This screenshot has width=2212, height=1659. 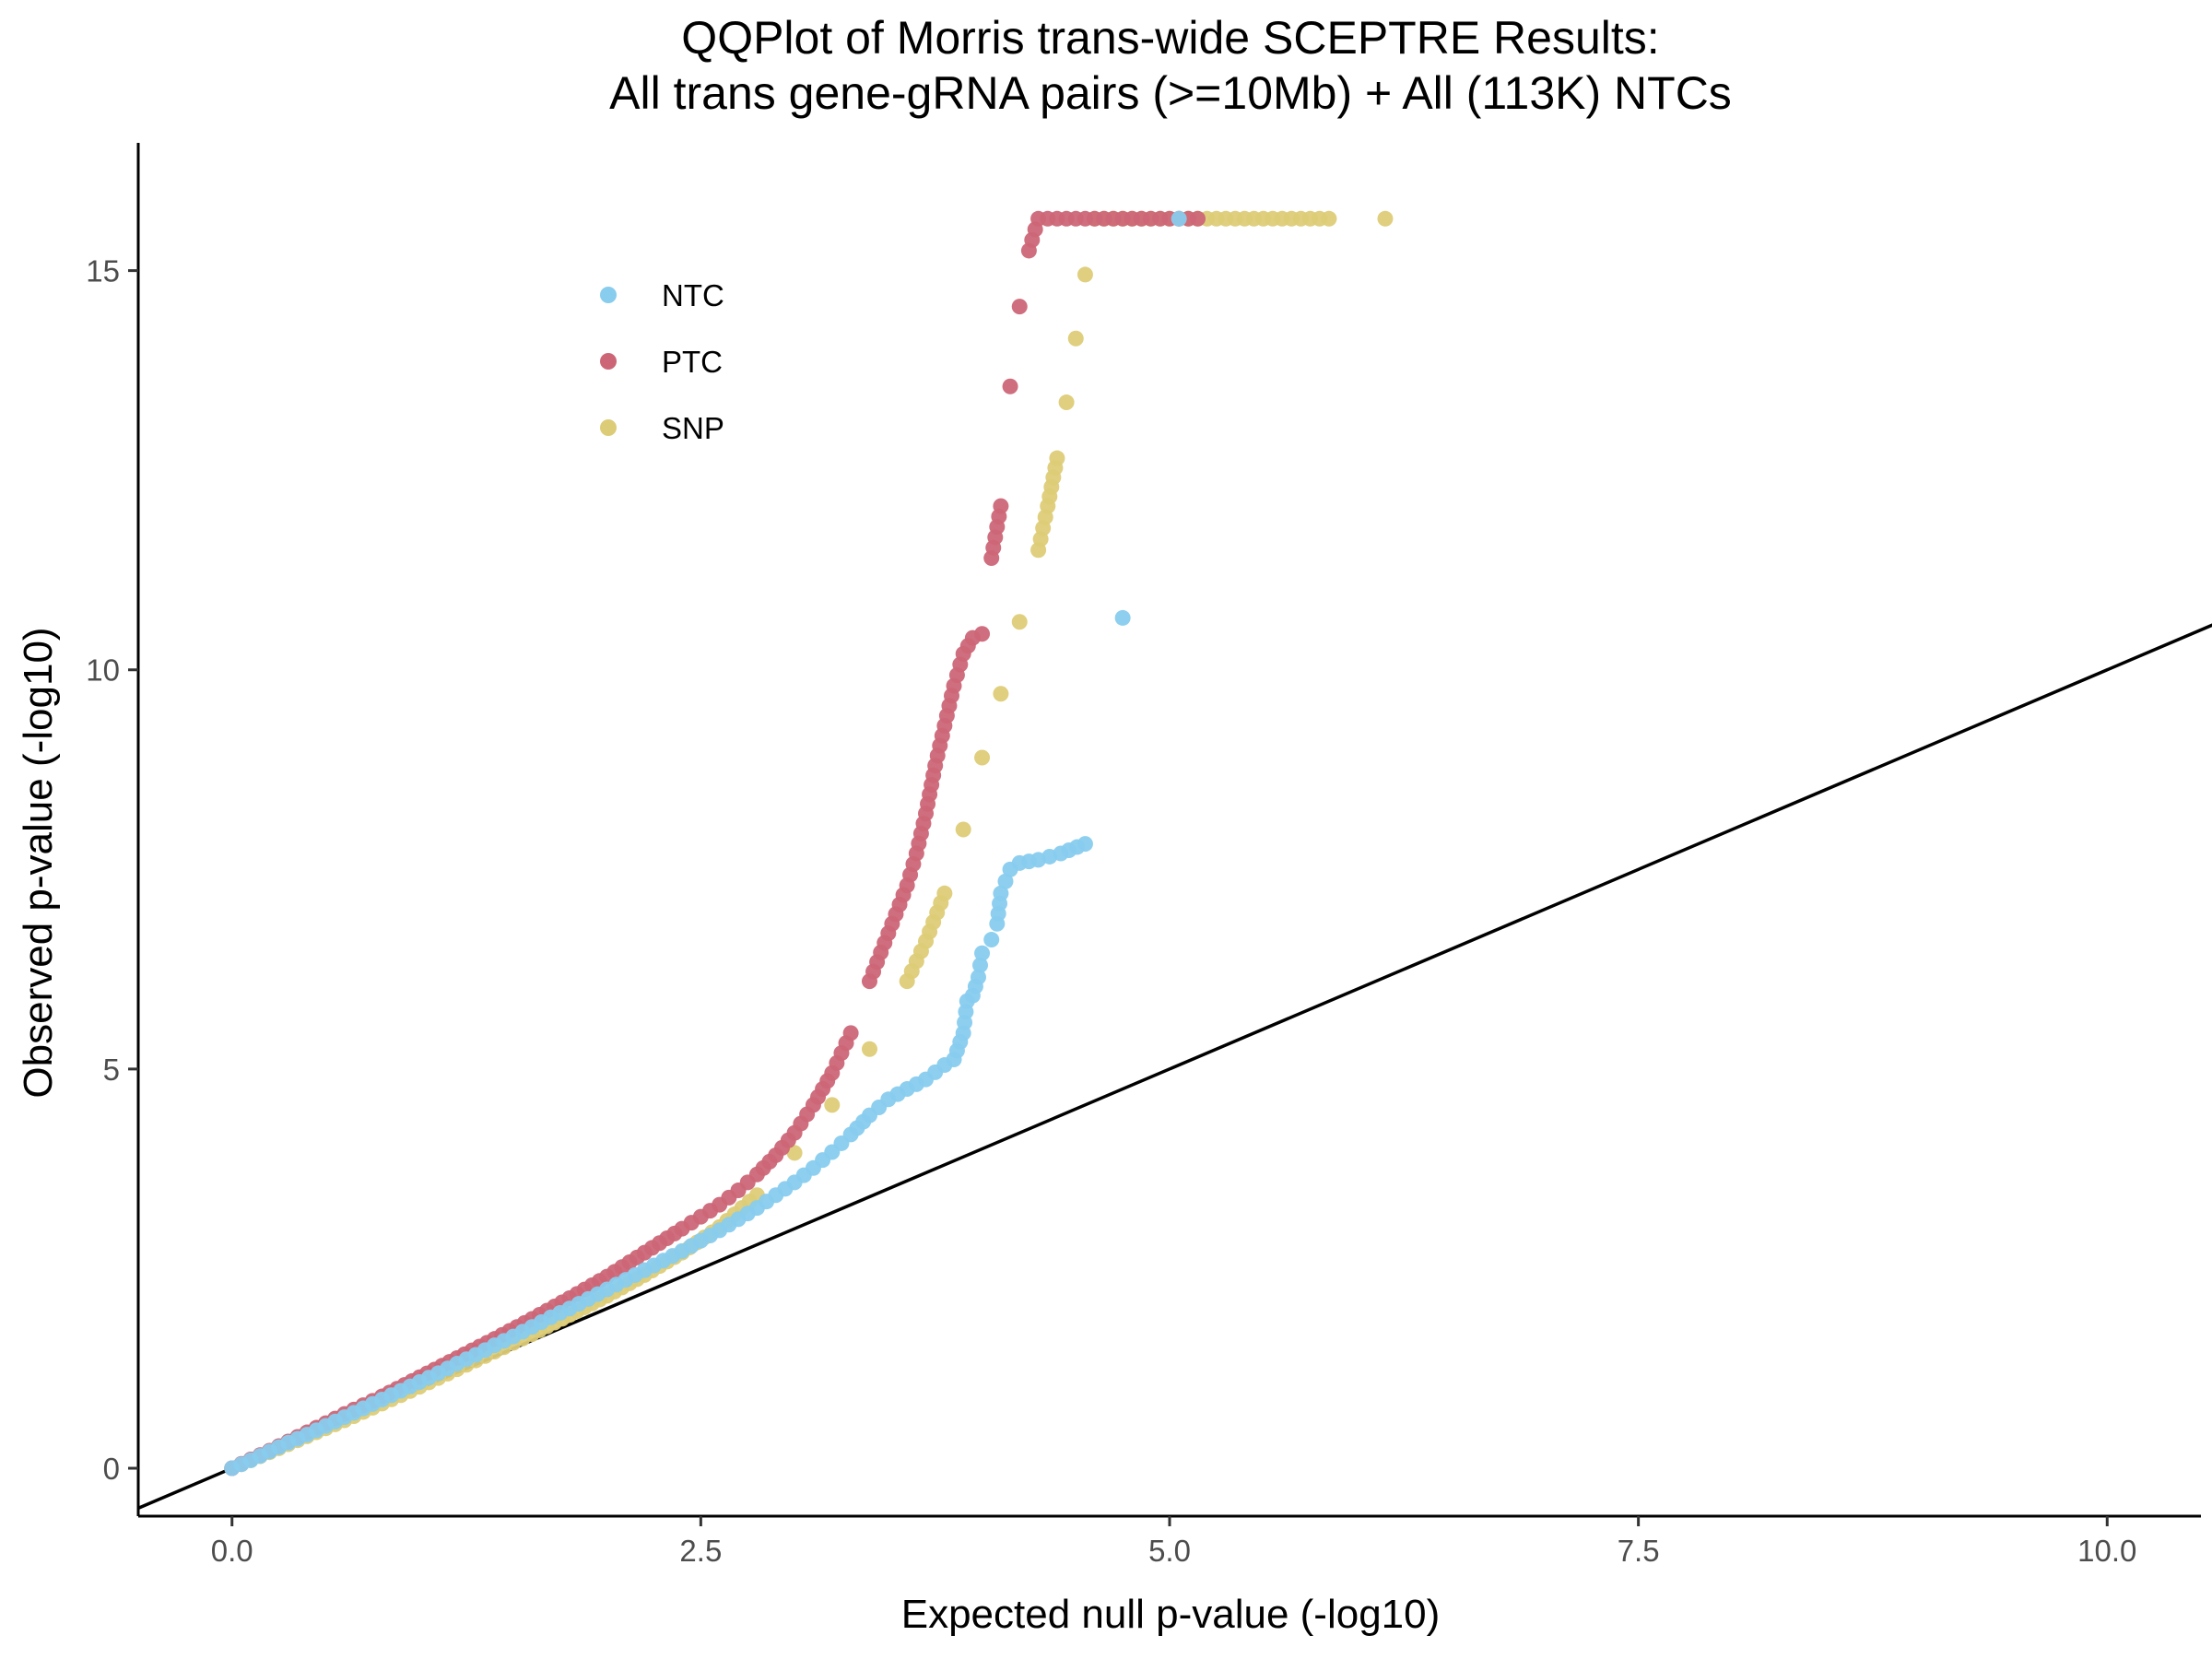 I want to click on y-tick-label: 15, so click(x=103, y=271).